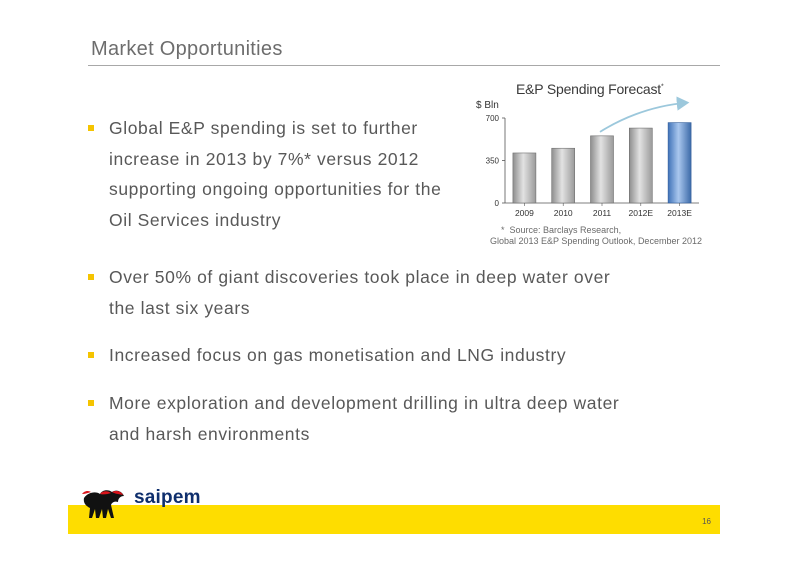  What do you see at coordinates (394, 519) in the screenshot?
I see `footer-bar: 16` at bounding box center [394, 519].